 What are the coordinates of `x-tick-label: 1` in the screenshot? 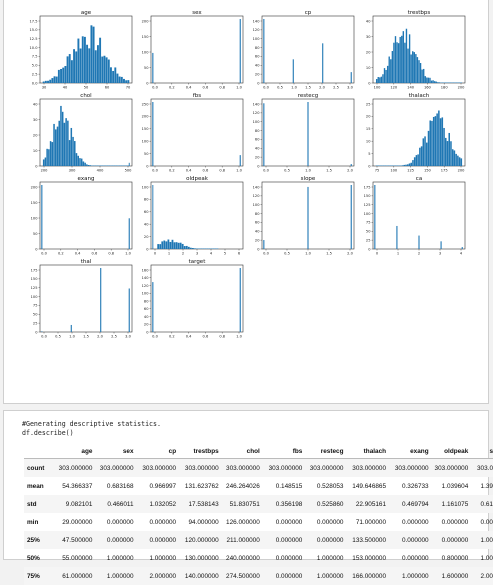 It's located at (169, 254).